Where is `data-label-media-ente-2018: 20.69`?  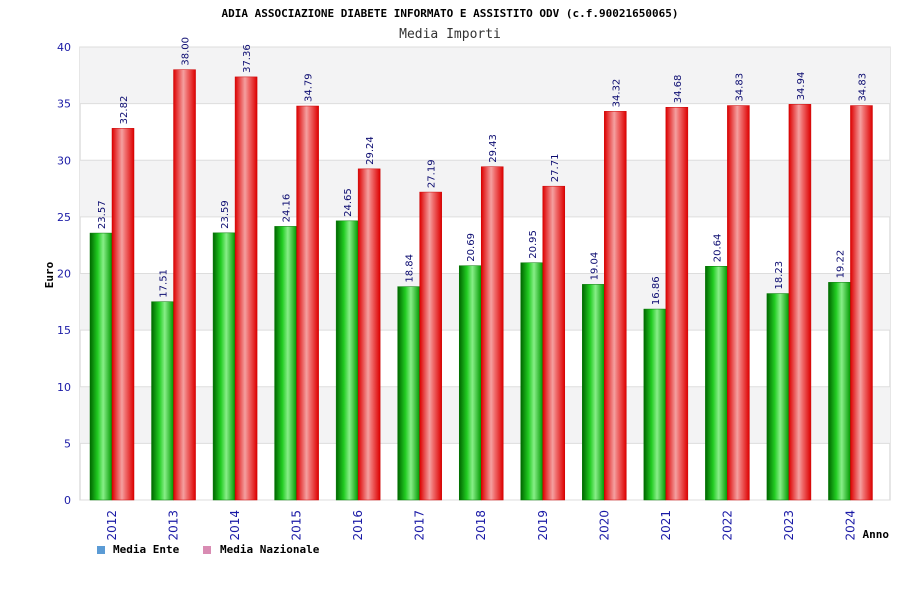 data-label-media-ente-2018: 20.69 is located at coordinates (471, 247).